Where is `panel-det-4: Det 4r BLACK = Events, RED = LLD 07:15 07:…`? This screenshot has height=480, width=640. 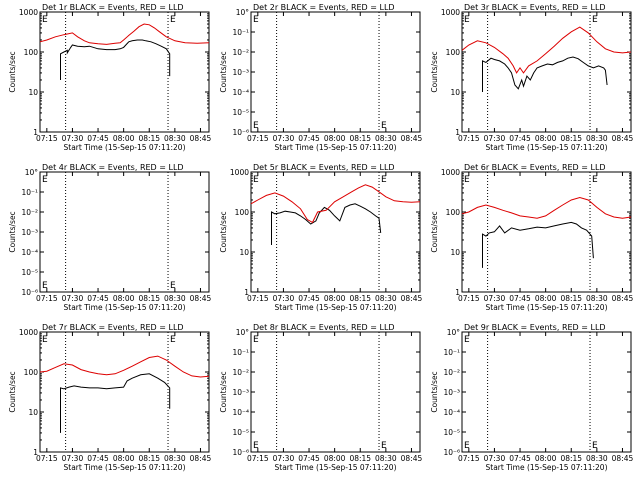 panel-det-4: Det 4r BLACK = Events, RED = LLD 07:15 07:… is located at coordinates (109, 237).